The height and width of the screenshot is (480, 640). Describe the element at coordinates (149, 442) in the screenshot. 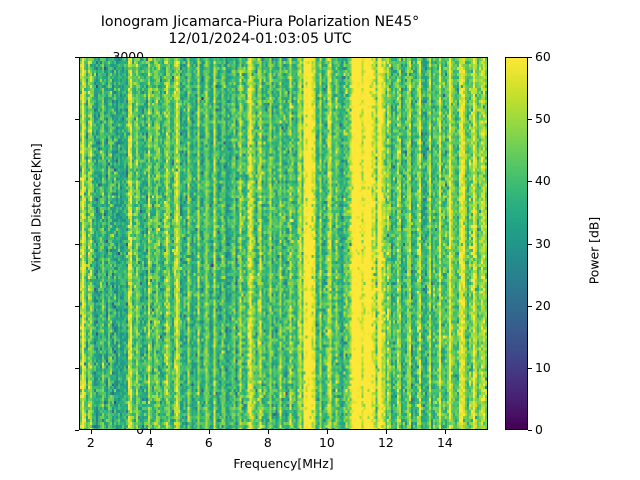

I see `x-tick-label: 4` at that location.